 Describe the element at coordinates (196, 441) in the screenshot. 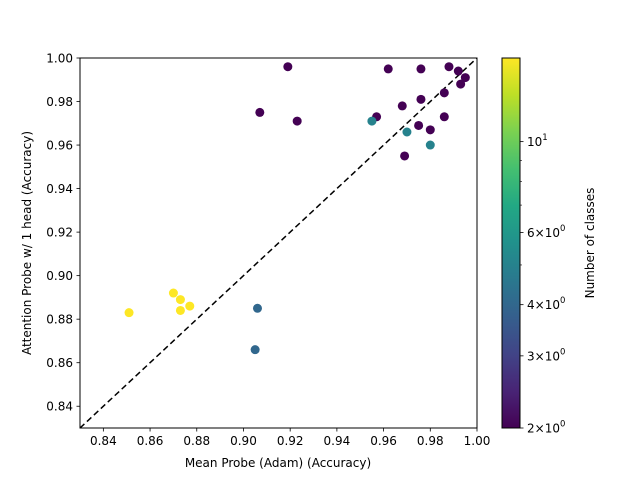

I see `x-tick-label: 0.88` at that location.